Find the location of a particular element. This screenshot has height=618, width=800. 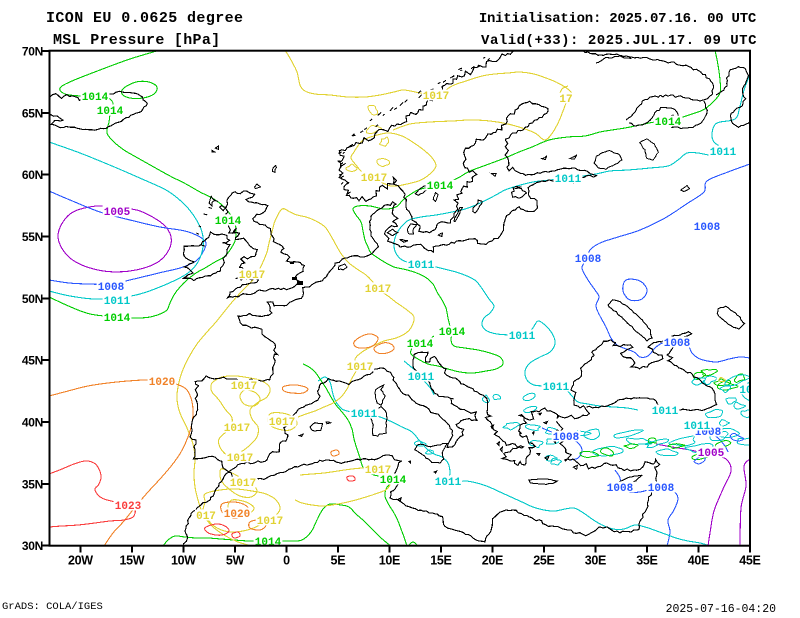

svg-text: 40N is located at coordinates (32, 422).